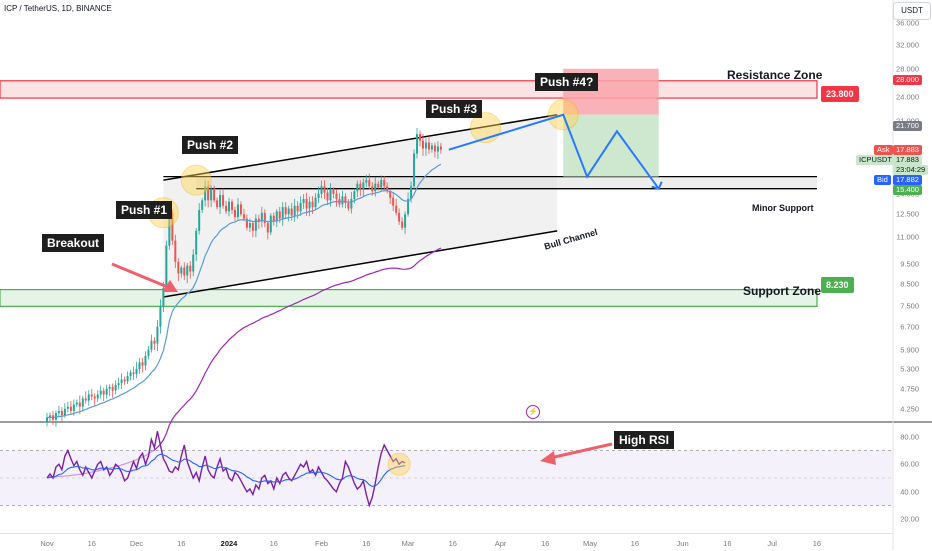  What do you see at coordinates (907, 190) in the screenshot?
I see `level-15-badge: 15.400` at bounding box center [907, 190].